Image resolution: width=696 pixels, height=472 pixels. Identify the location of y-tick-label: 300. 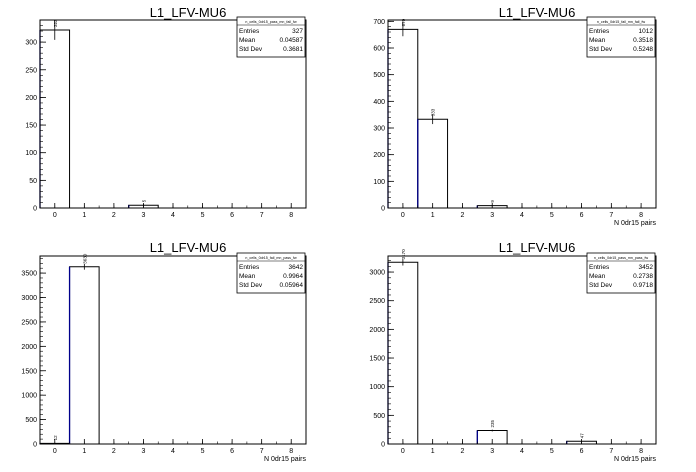
(379, 129).